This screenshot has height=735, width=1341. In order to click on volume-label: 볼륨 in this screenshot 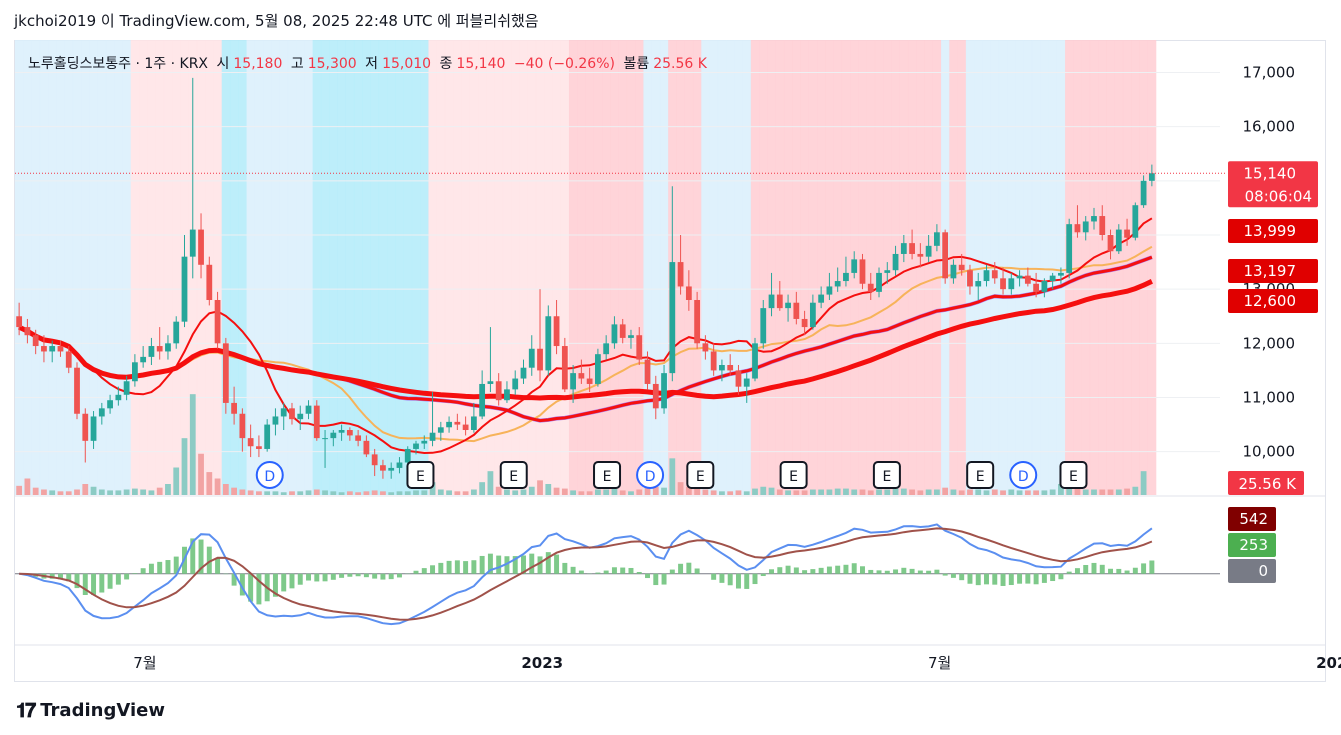, I will do `click(636, 64)`.